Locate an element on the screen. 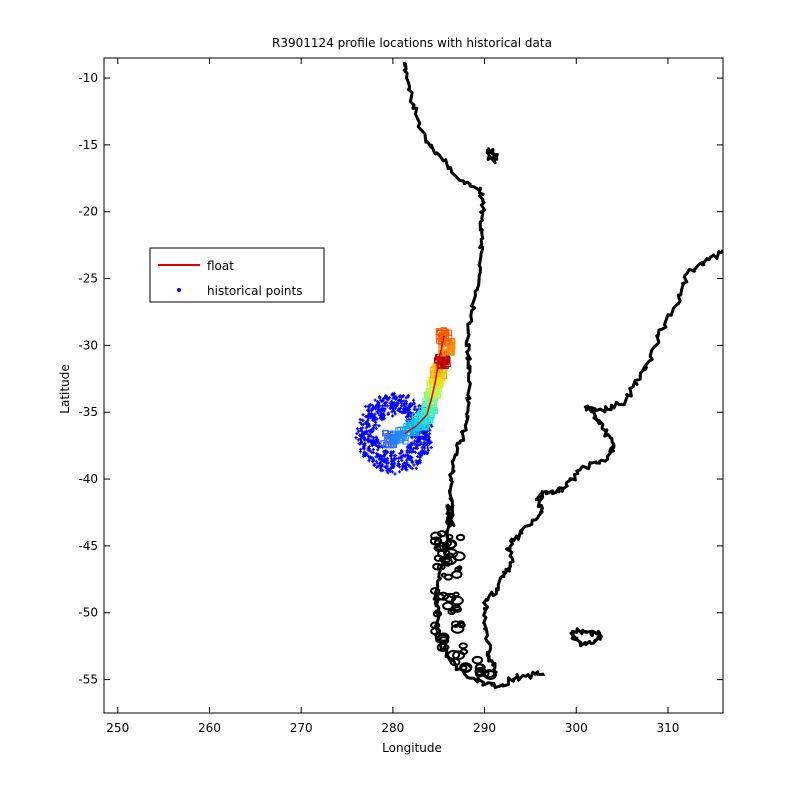 The width and height of the screenshot is (800, 800). y-axis-label: Latitude is located at coordinates (65, 388).